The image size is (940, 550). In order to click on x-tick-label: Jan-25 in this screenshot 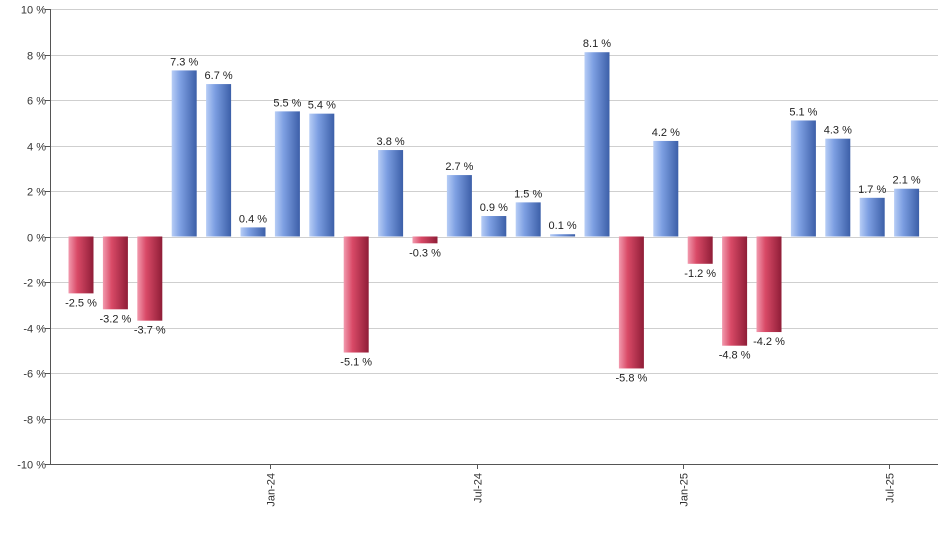, I will do `click(685, 490)`.